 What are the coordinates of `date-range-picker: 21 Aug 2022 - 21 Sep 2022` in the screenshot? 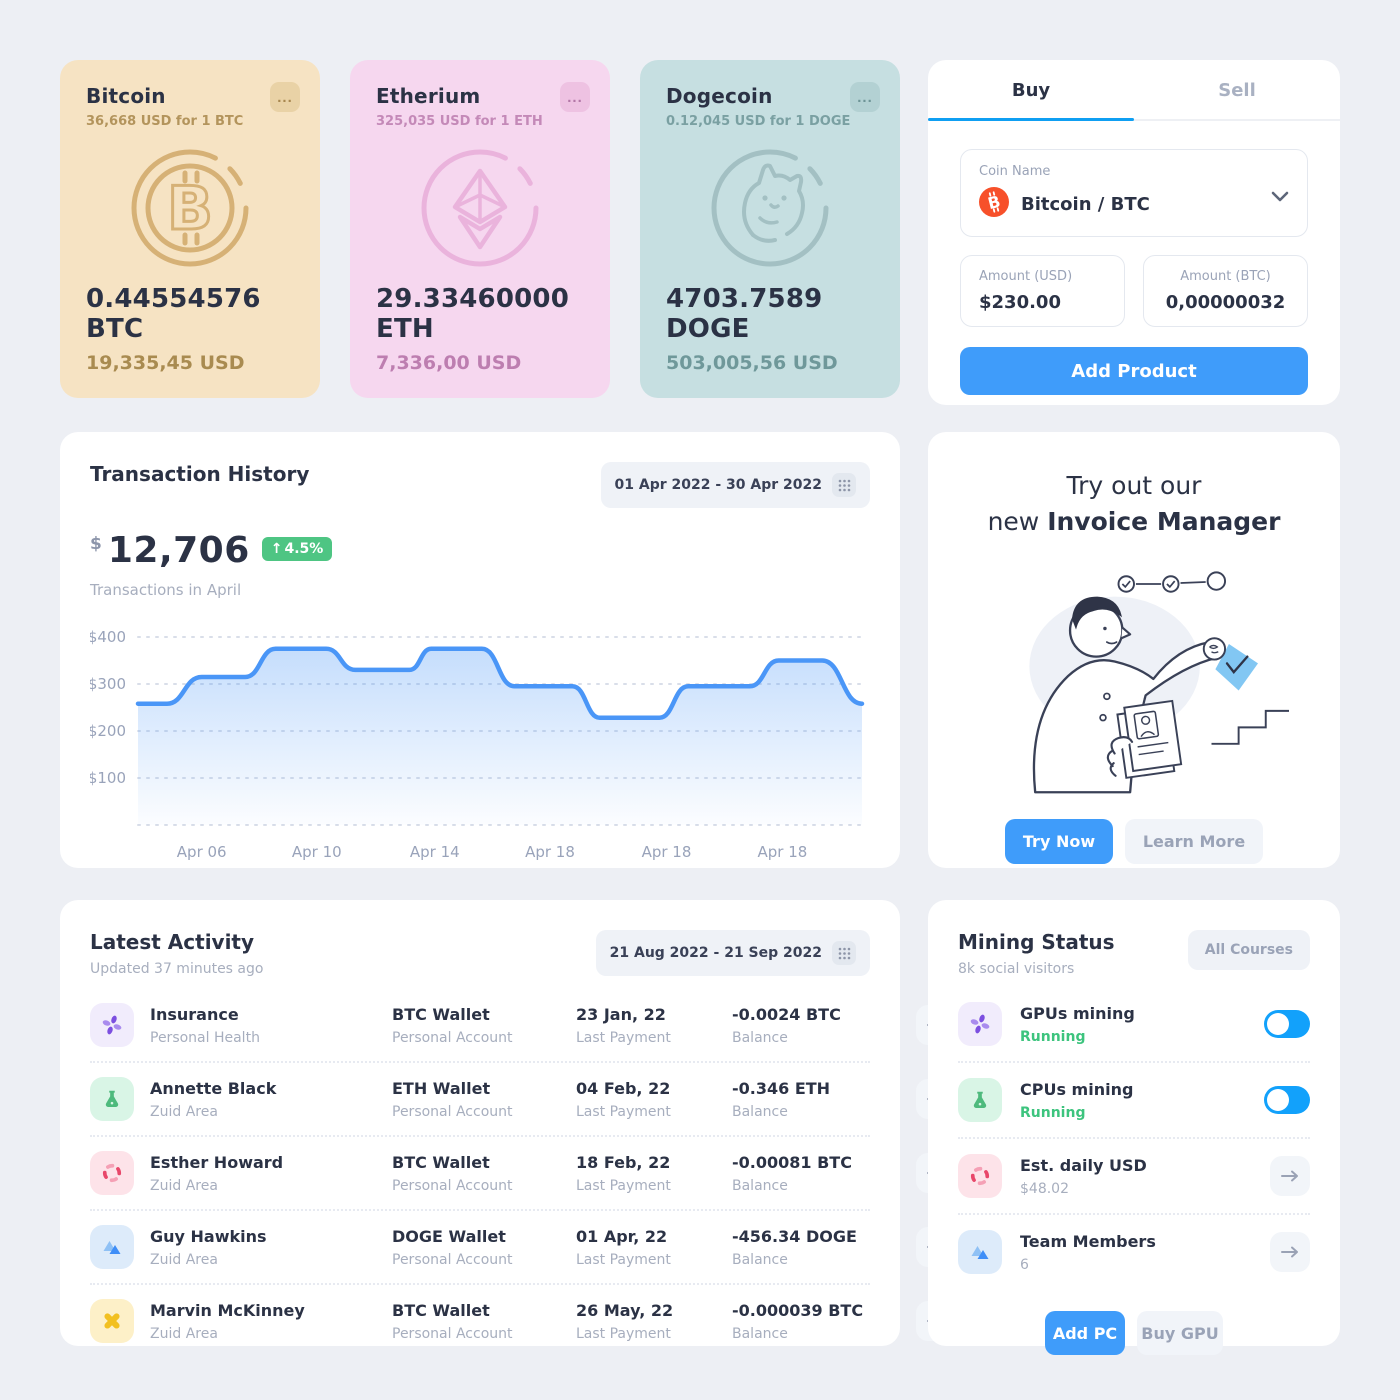 It's located at (732, 953).